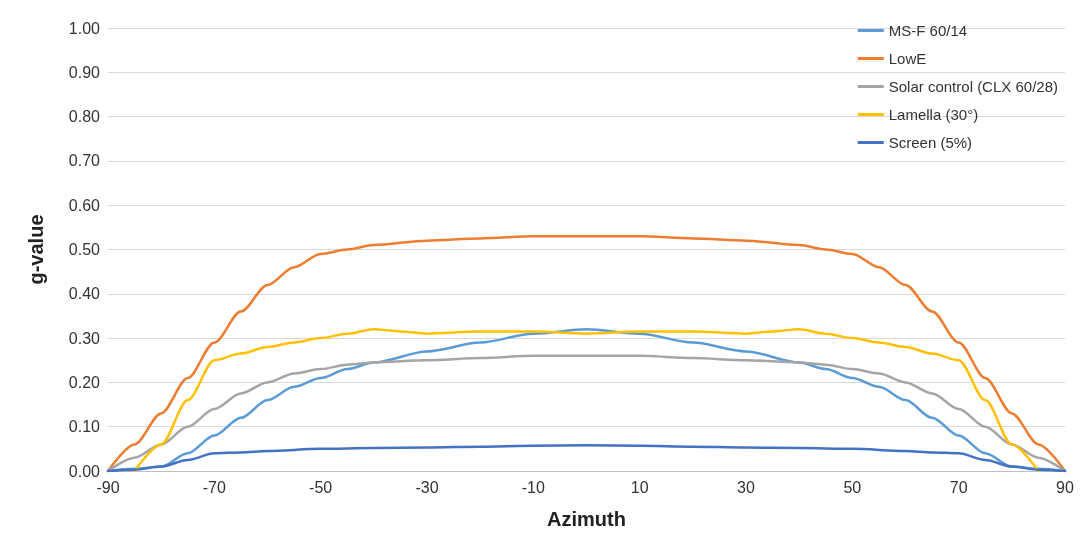 Image resolution: width=1091 pixels, height=542 pixels. Describe the element at coordinates (84, 427) in the screenshot. I see `y-tick-label: 0.10` at that location.